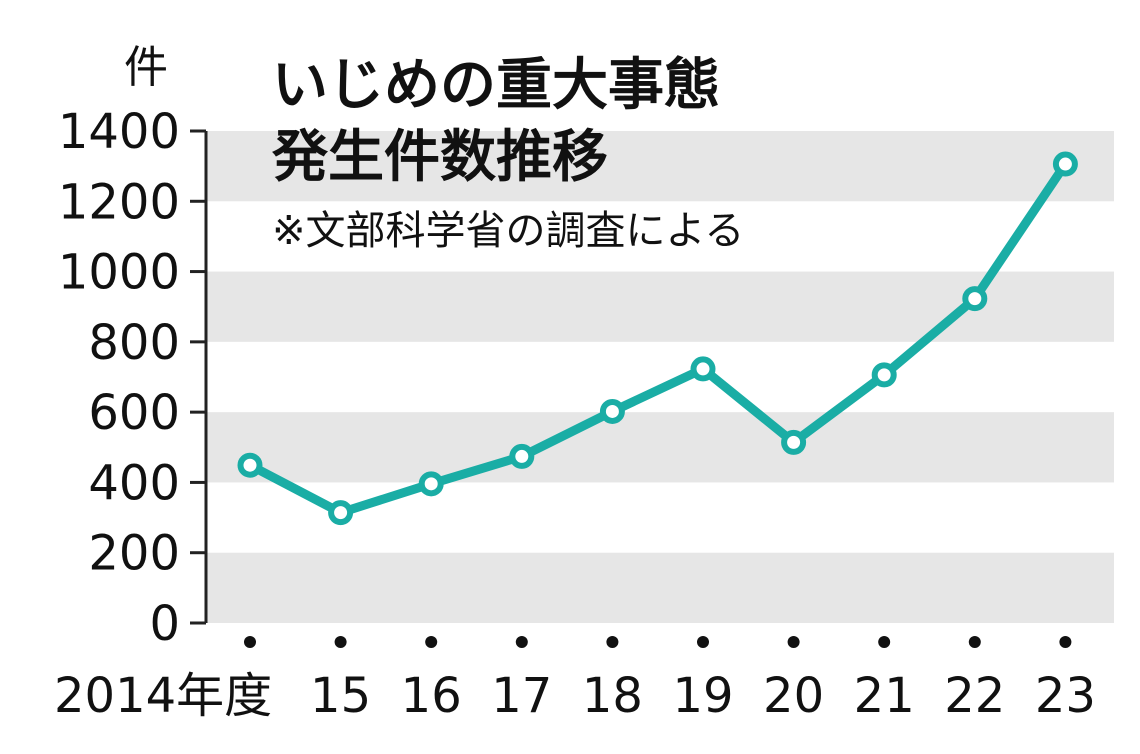 The image size is (1140, 754). What do you see at coordinates (658, 642) in the screenshot?
I see `x-tick-dots` at bounding box center [658, 642].